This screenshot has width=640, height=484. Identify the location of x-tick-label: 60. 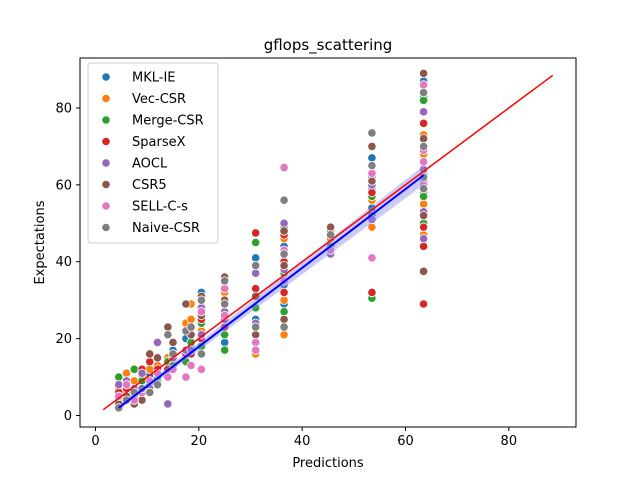
(405, 441).